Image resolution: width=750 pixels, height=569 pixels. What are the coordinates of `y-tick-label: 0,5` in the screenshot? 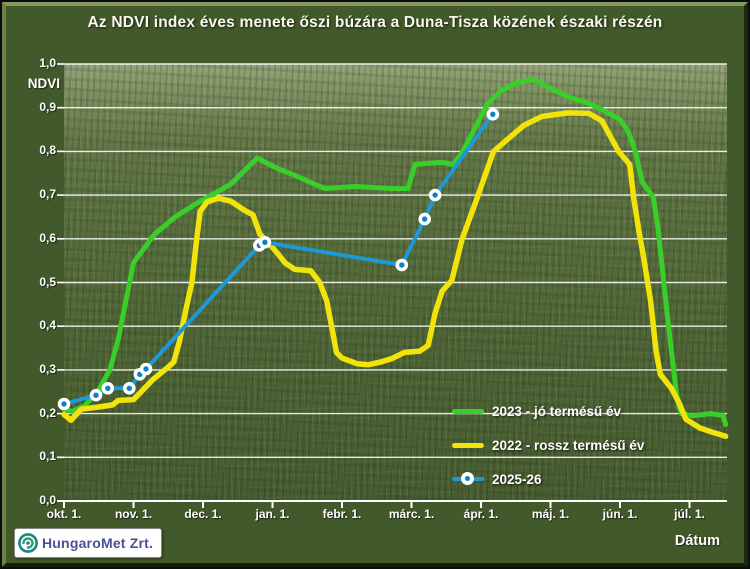 It's located at (47, 281).